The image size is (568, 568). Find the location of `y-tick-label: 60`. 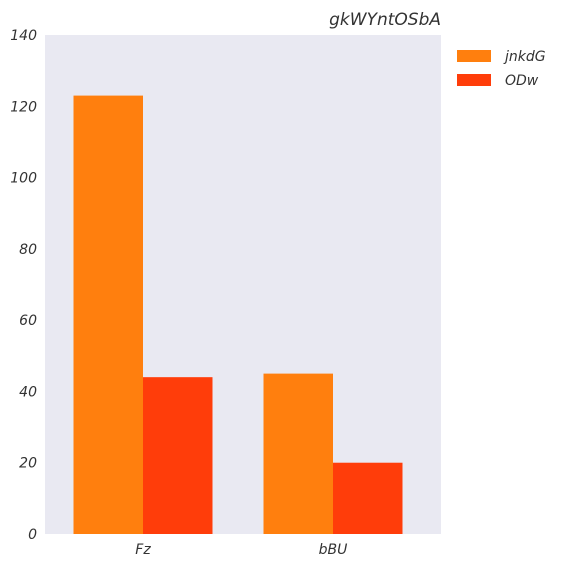

y-tick-label: 60 is located at coordinates (28, 321).